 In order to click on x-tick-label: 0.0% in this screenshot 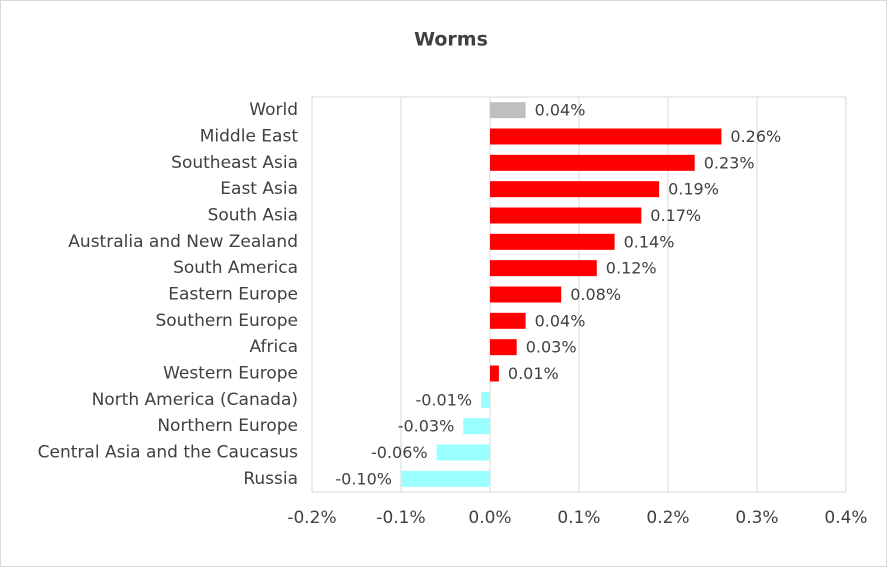, I will do `click(489, 518)`.